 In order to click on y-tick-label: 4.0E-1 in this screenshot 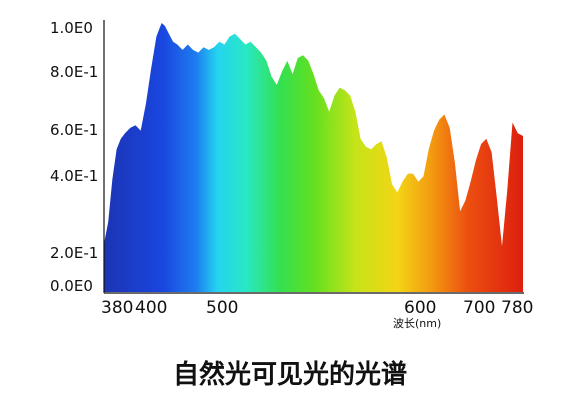, I will do `click(74, 176)`.